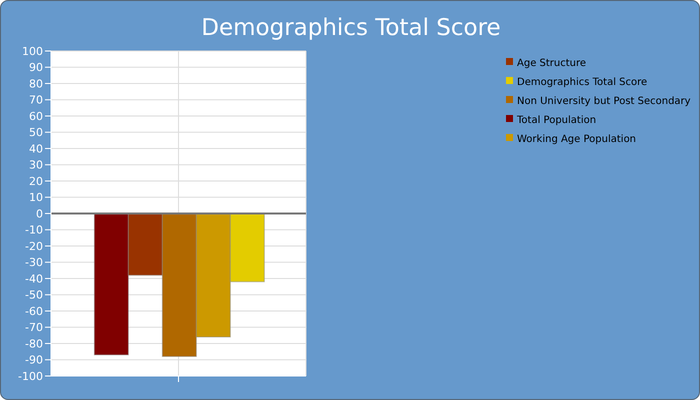  Describe the element at coordinates (30, 376) in the screenshot. I see `y-tick-label: -100` at that location.